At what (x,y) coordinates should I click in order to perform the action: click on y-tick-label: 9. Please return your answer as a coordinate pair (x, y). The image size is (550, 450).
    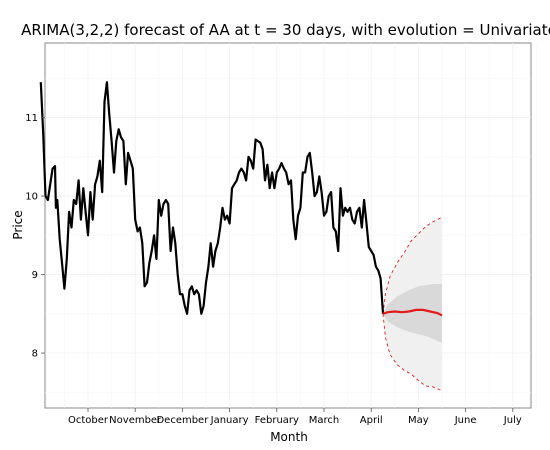
    Looking at the image, I should click on (35, 275).